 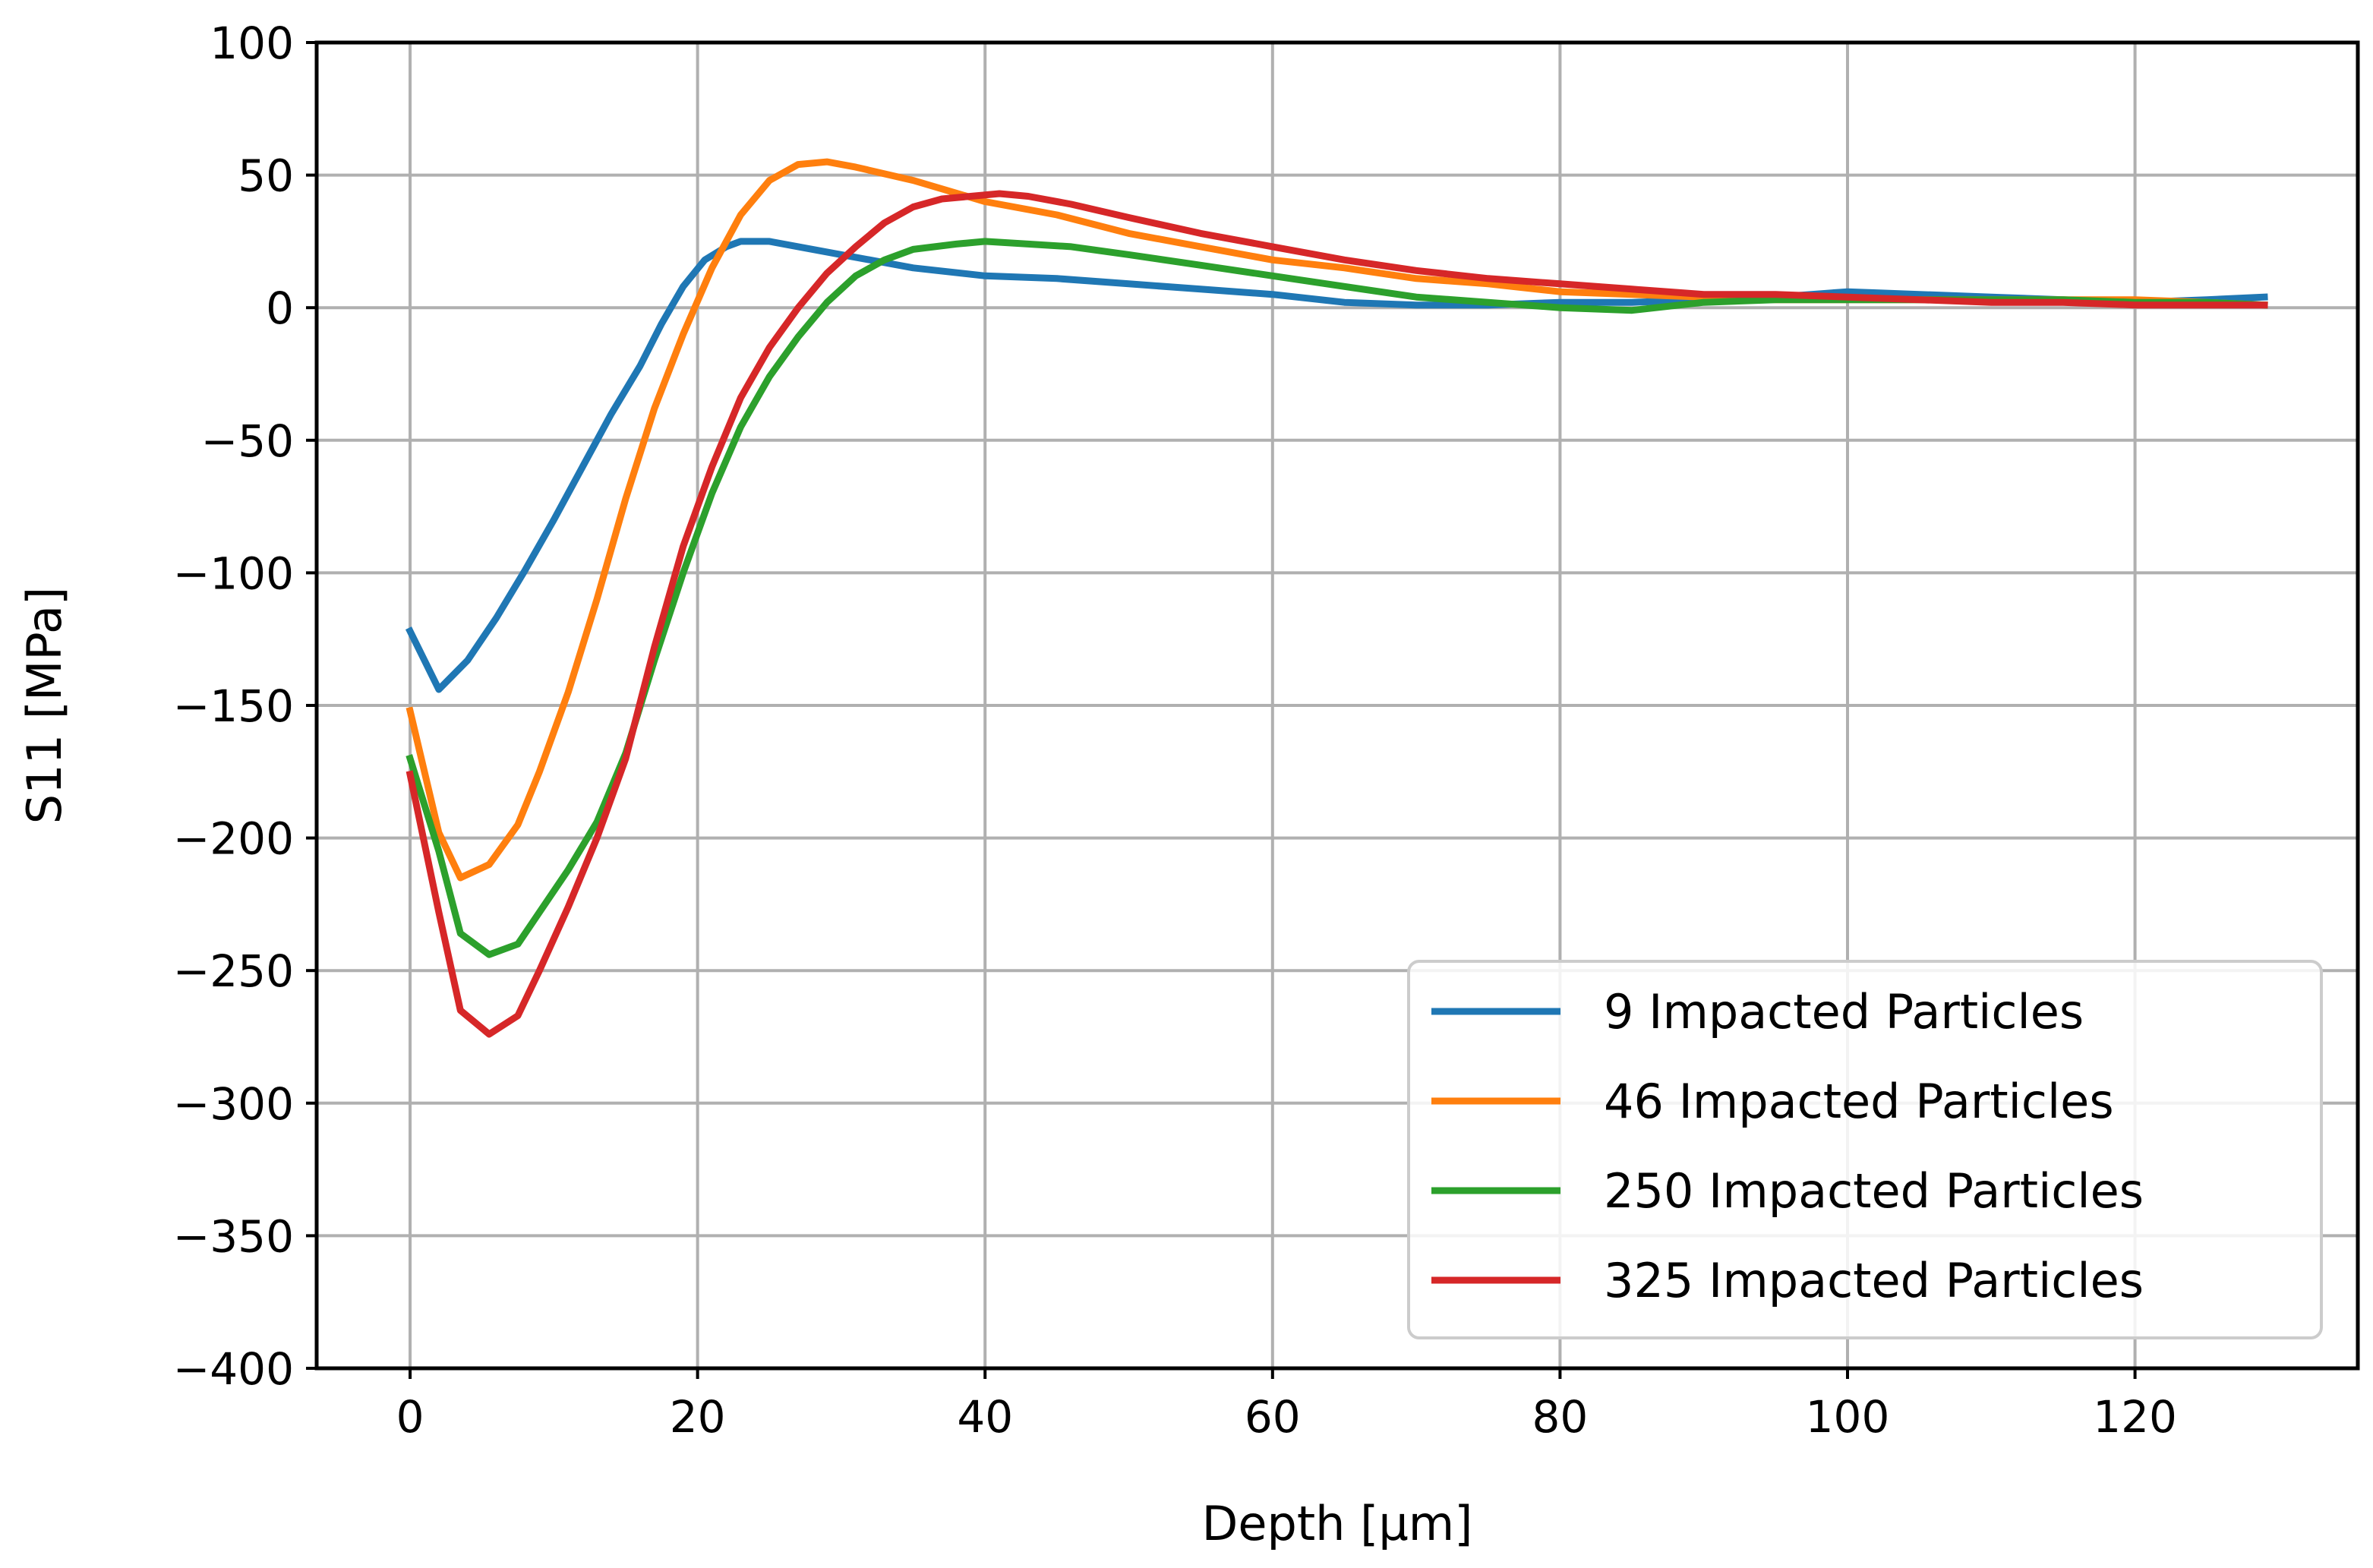 What do you see at coordinates (234, 573) in the screenshot?
I see `y-tick-label: −100` at bounding box center [234, 573].